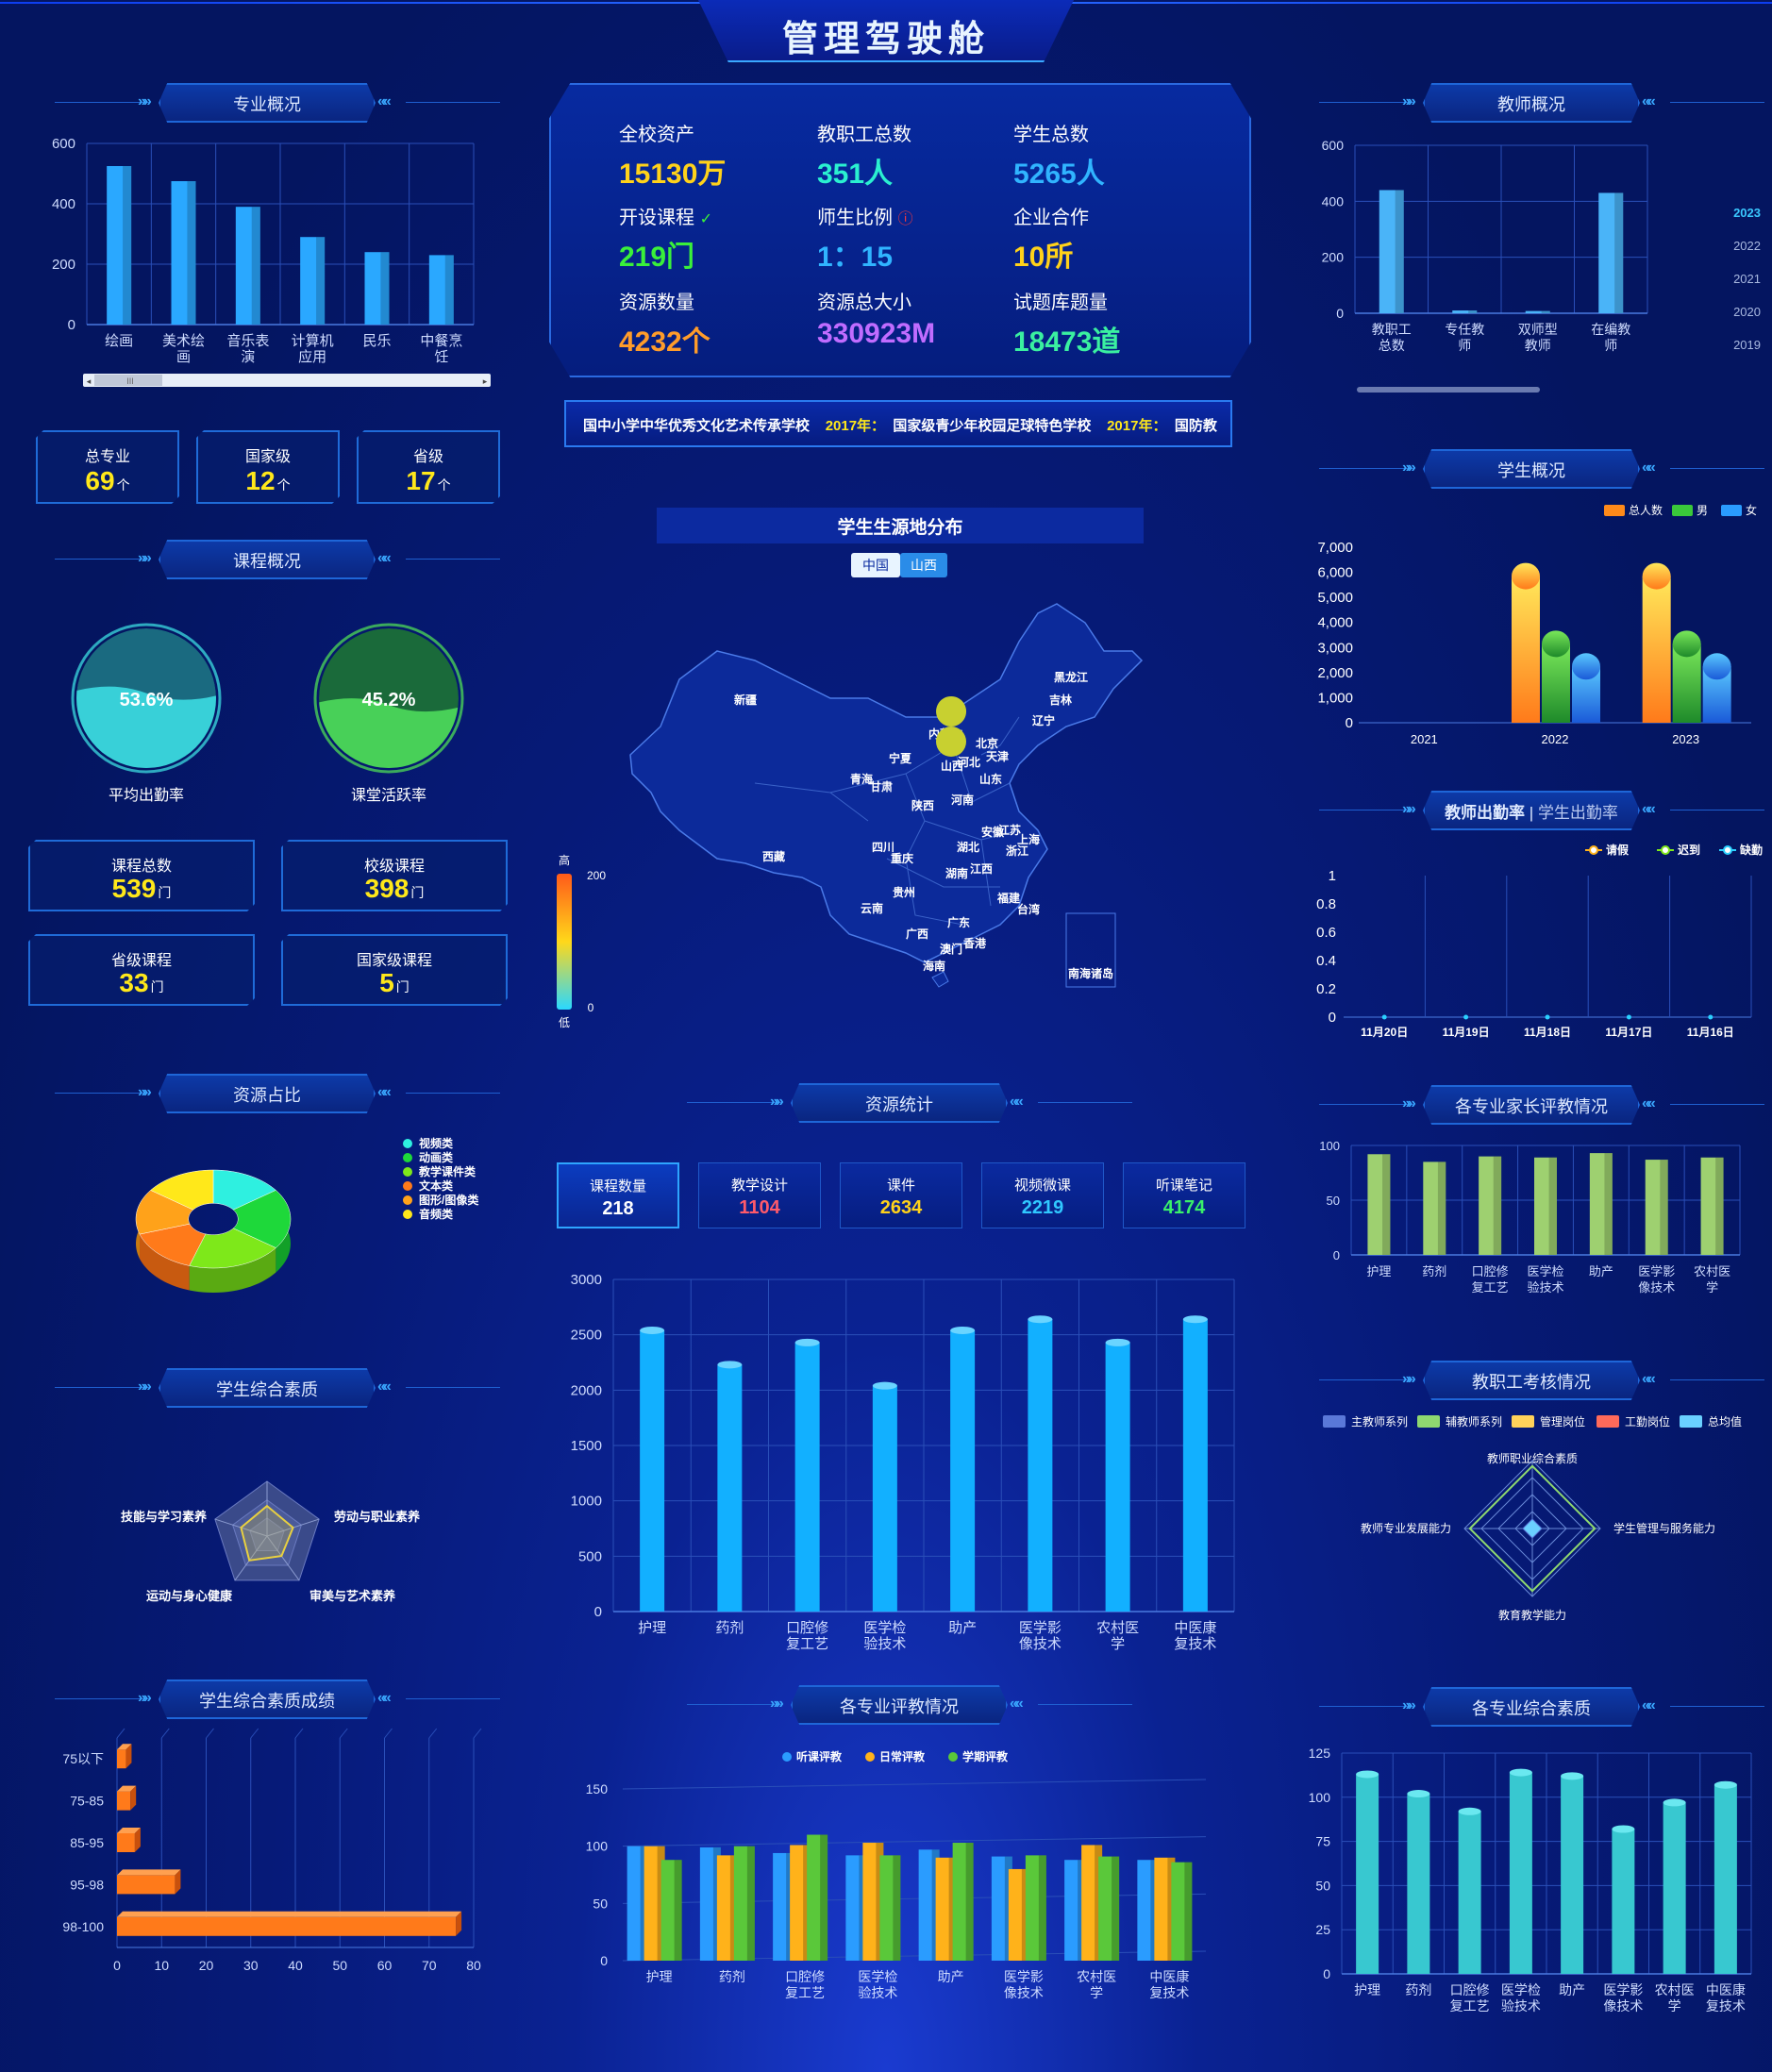 Image resolution: width=1772 pixels, height=2072 pixels. What do you see at coordinates (887, 783) in the screenshot?
I see `map-shape` at bounding box center [887, 783].